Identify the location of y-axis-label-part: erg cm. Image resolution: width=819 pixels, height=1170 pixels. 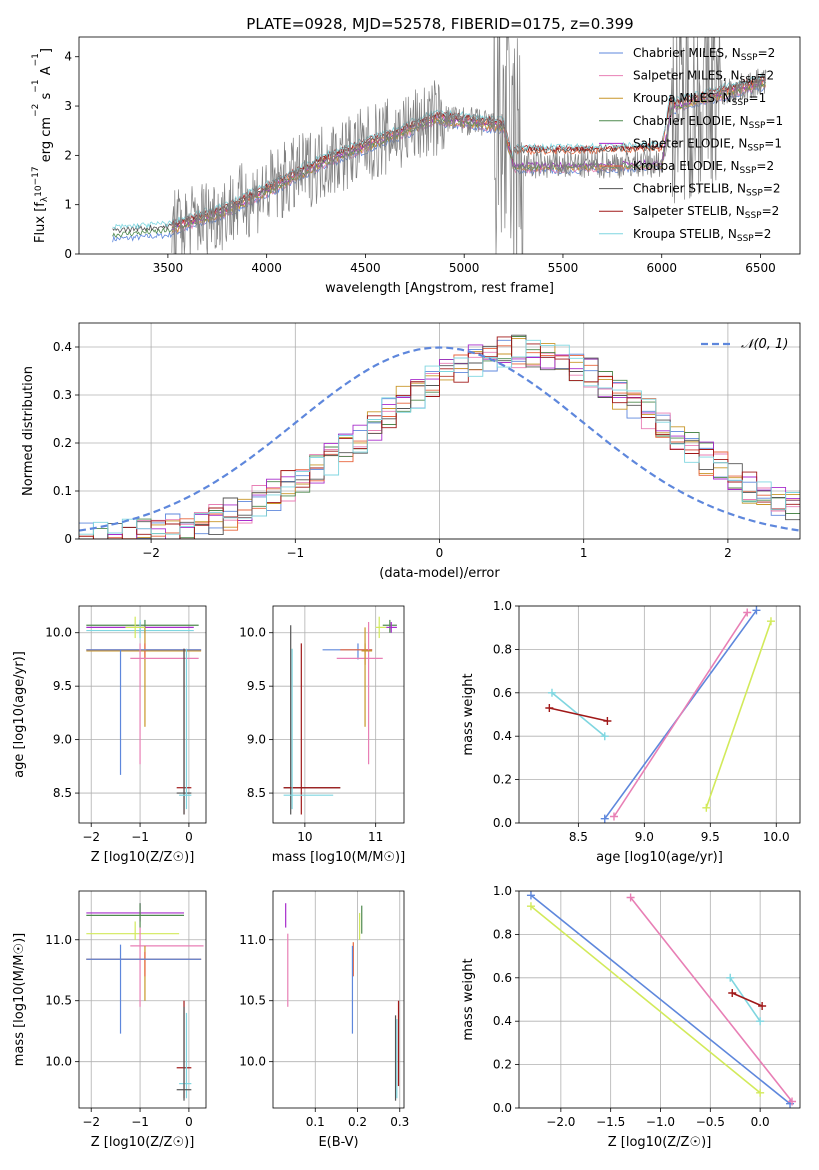
(46, 141).